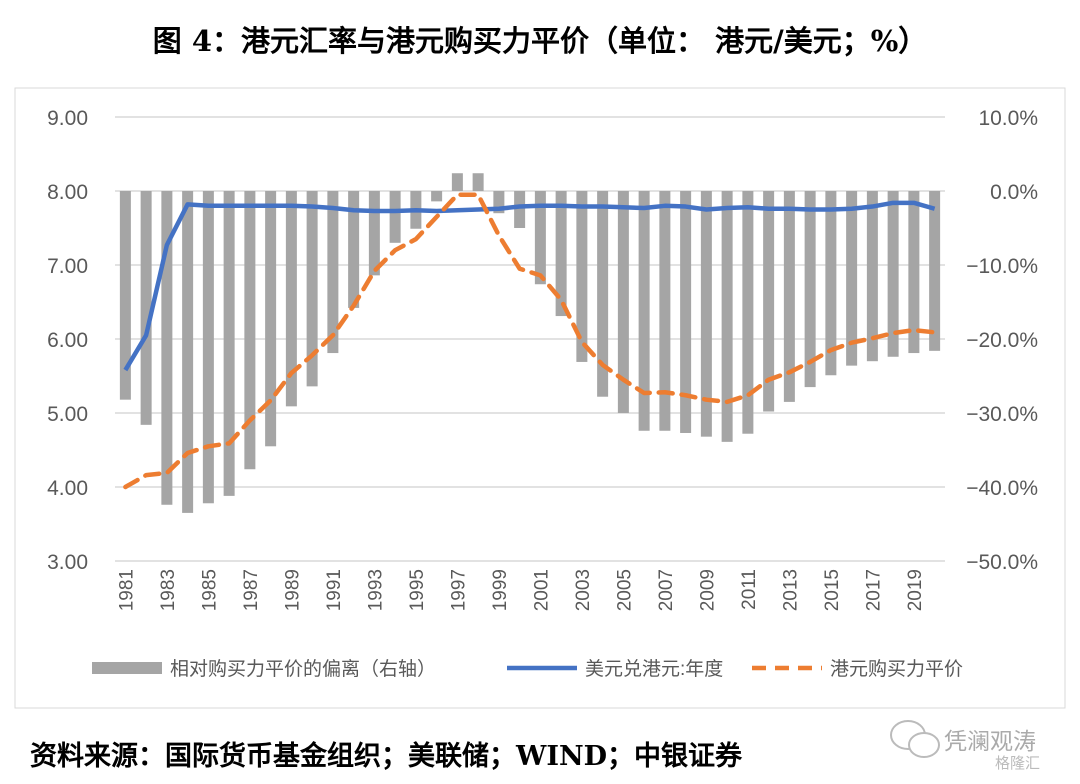 The height and width of the screenshot is (784, 1080). What do you see at coordinates (303, 669) in the screenshot?
I see `legend-label: 相对购买力平价的偏离（右轴）` at bounding box center [303, 669].